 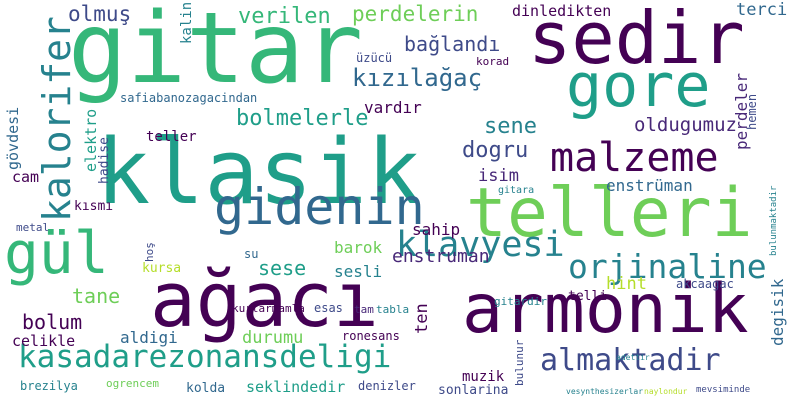 What do you see at coordinates (387, 386) in the screenshot?
I see `word-denizler: denizler` at bounding box center [387, 386].